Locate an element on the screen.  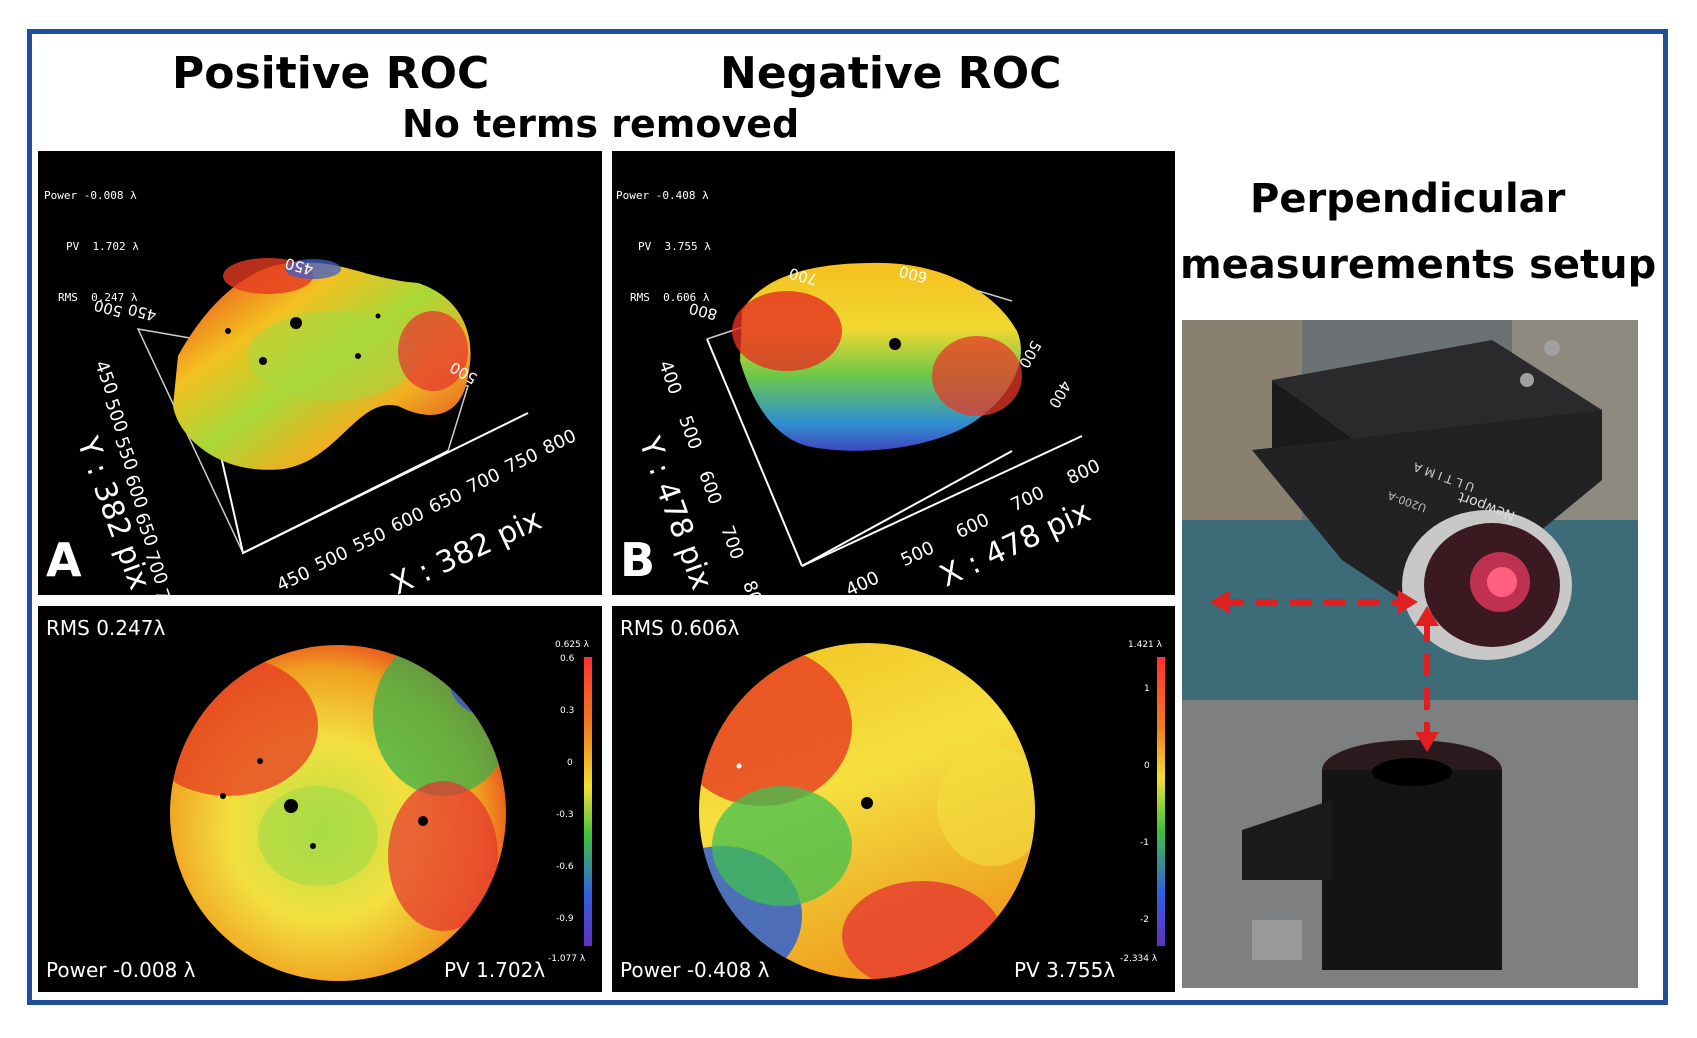
vertical-arrow-up is located at coordinates (1427, 616).